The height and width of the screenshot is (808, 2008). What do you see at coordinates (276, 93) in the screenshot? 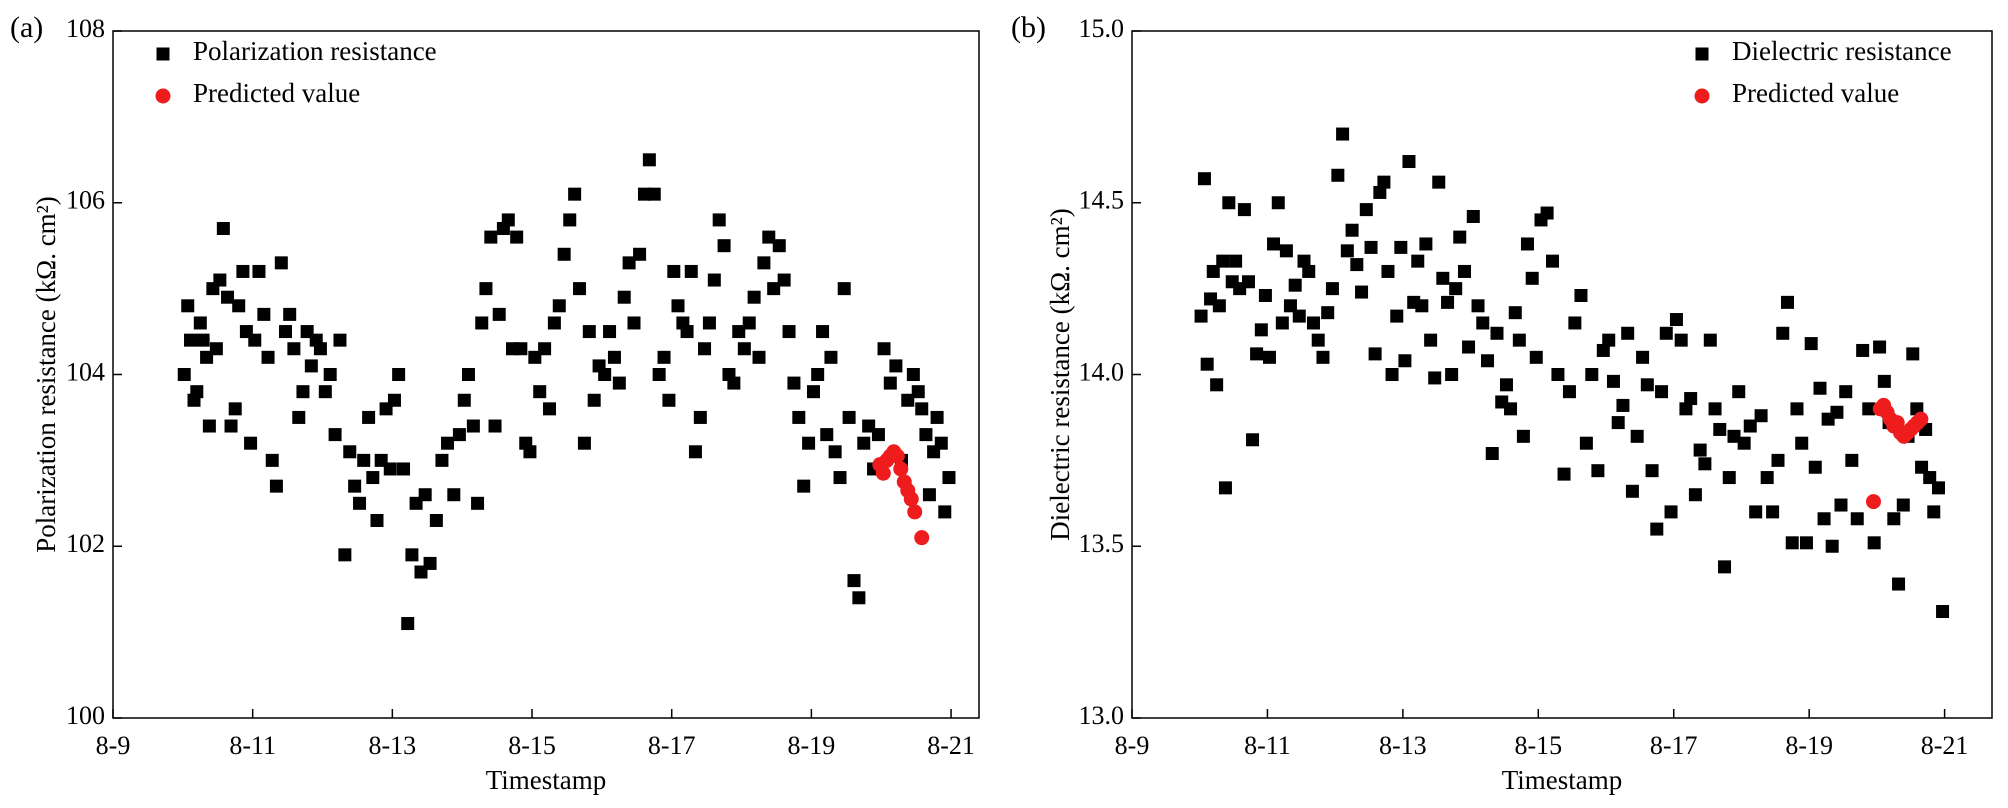
I see `legend-label: Predicted value` at bounding box center [276, 93].